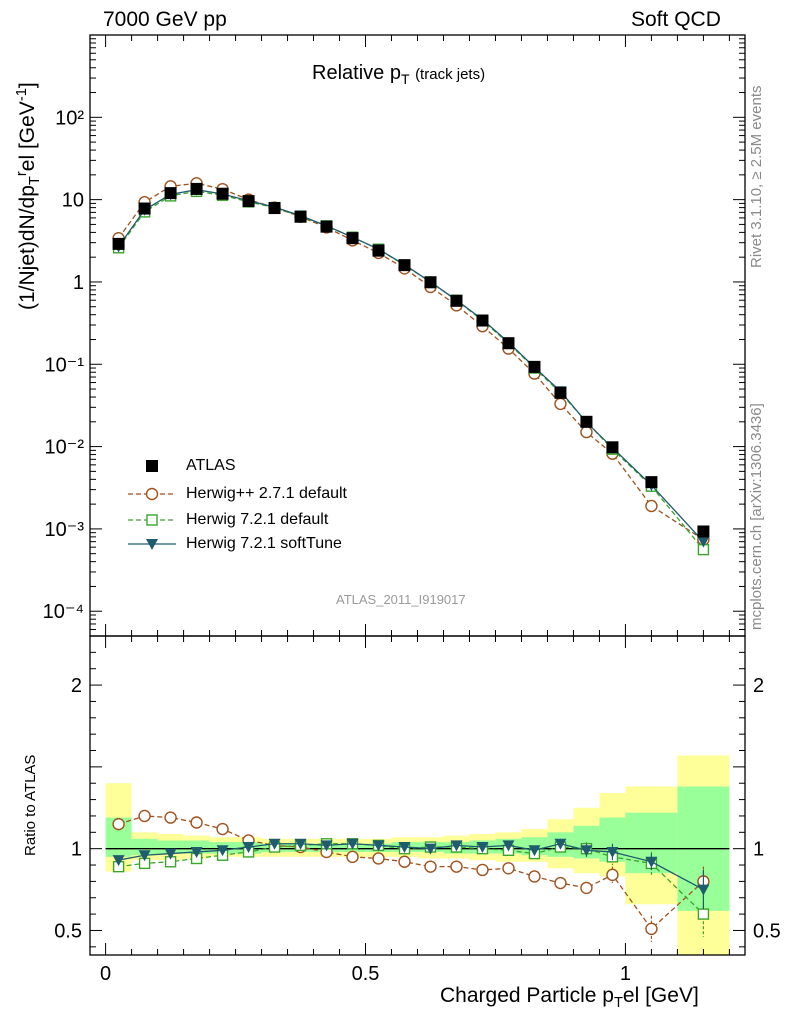 The width and height of the screenshot is (786, 1024). Describe the element at coordinates (65, 365) in the screenshot. I see `main-y-tick-label: 10⁻¹` at that location.